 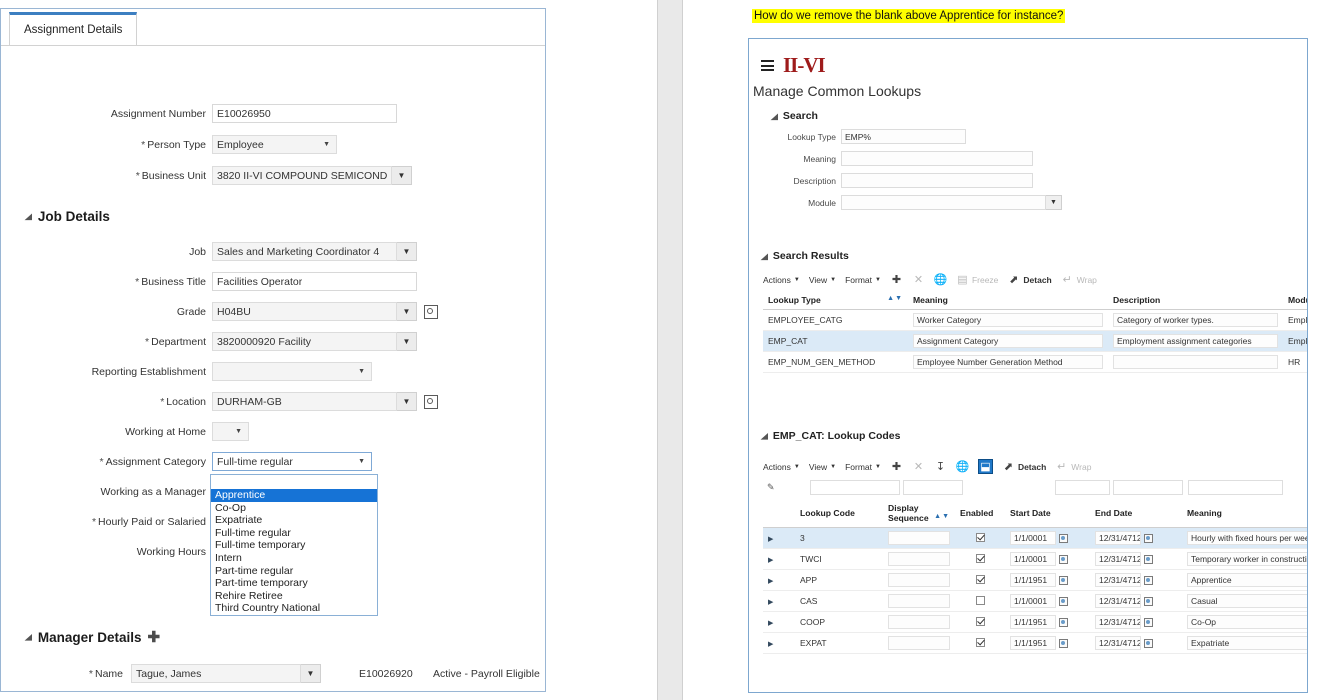 What do you see at coordinates (294, 608) in the screenshot?
I see `dropdown-option: Third Country National` at bounding box center [294, 608].